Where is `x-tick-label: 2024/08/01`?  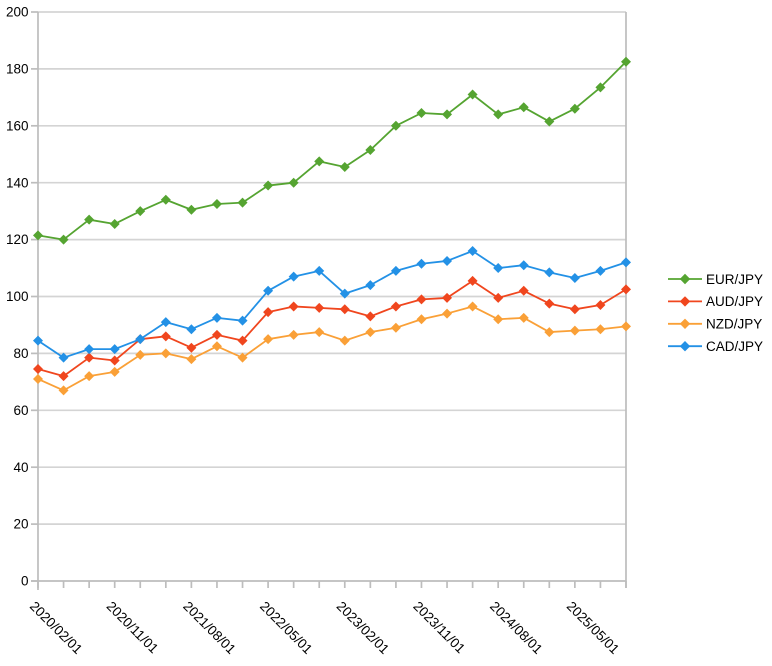
x-tick-label: 2024/08/01 is located at coordinates (516, 628).